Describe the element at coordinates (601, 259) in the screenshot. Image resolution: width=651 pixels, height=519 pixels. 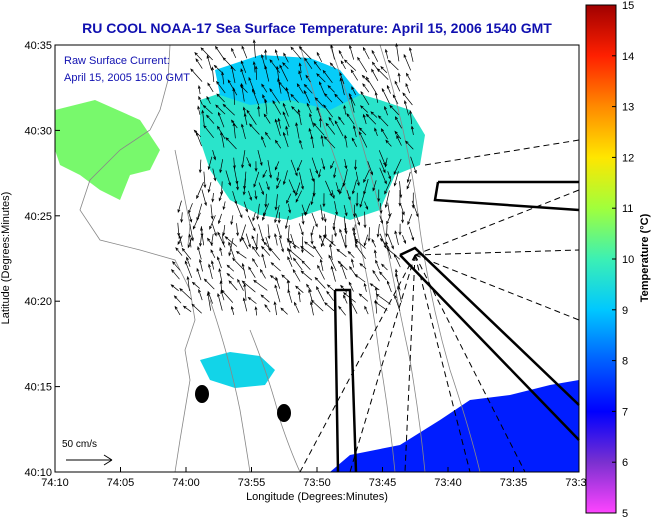
I see `colorbar` at that location.